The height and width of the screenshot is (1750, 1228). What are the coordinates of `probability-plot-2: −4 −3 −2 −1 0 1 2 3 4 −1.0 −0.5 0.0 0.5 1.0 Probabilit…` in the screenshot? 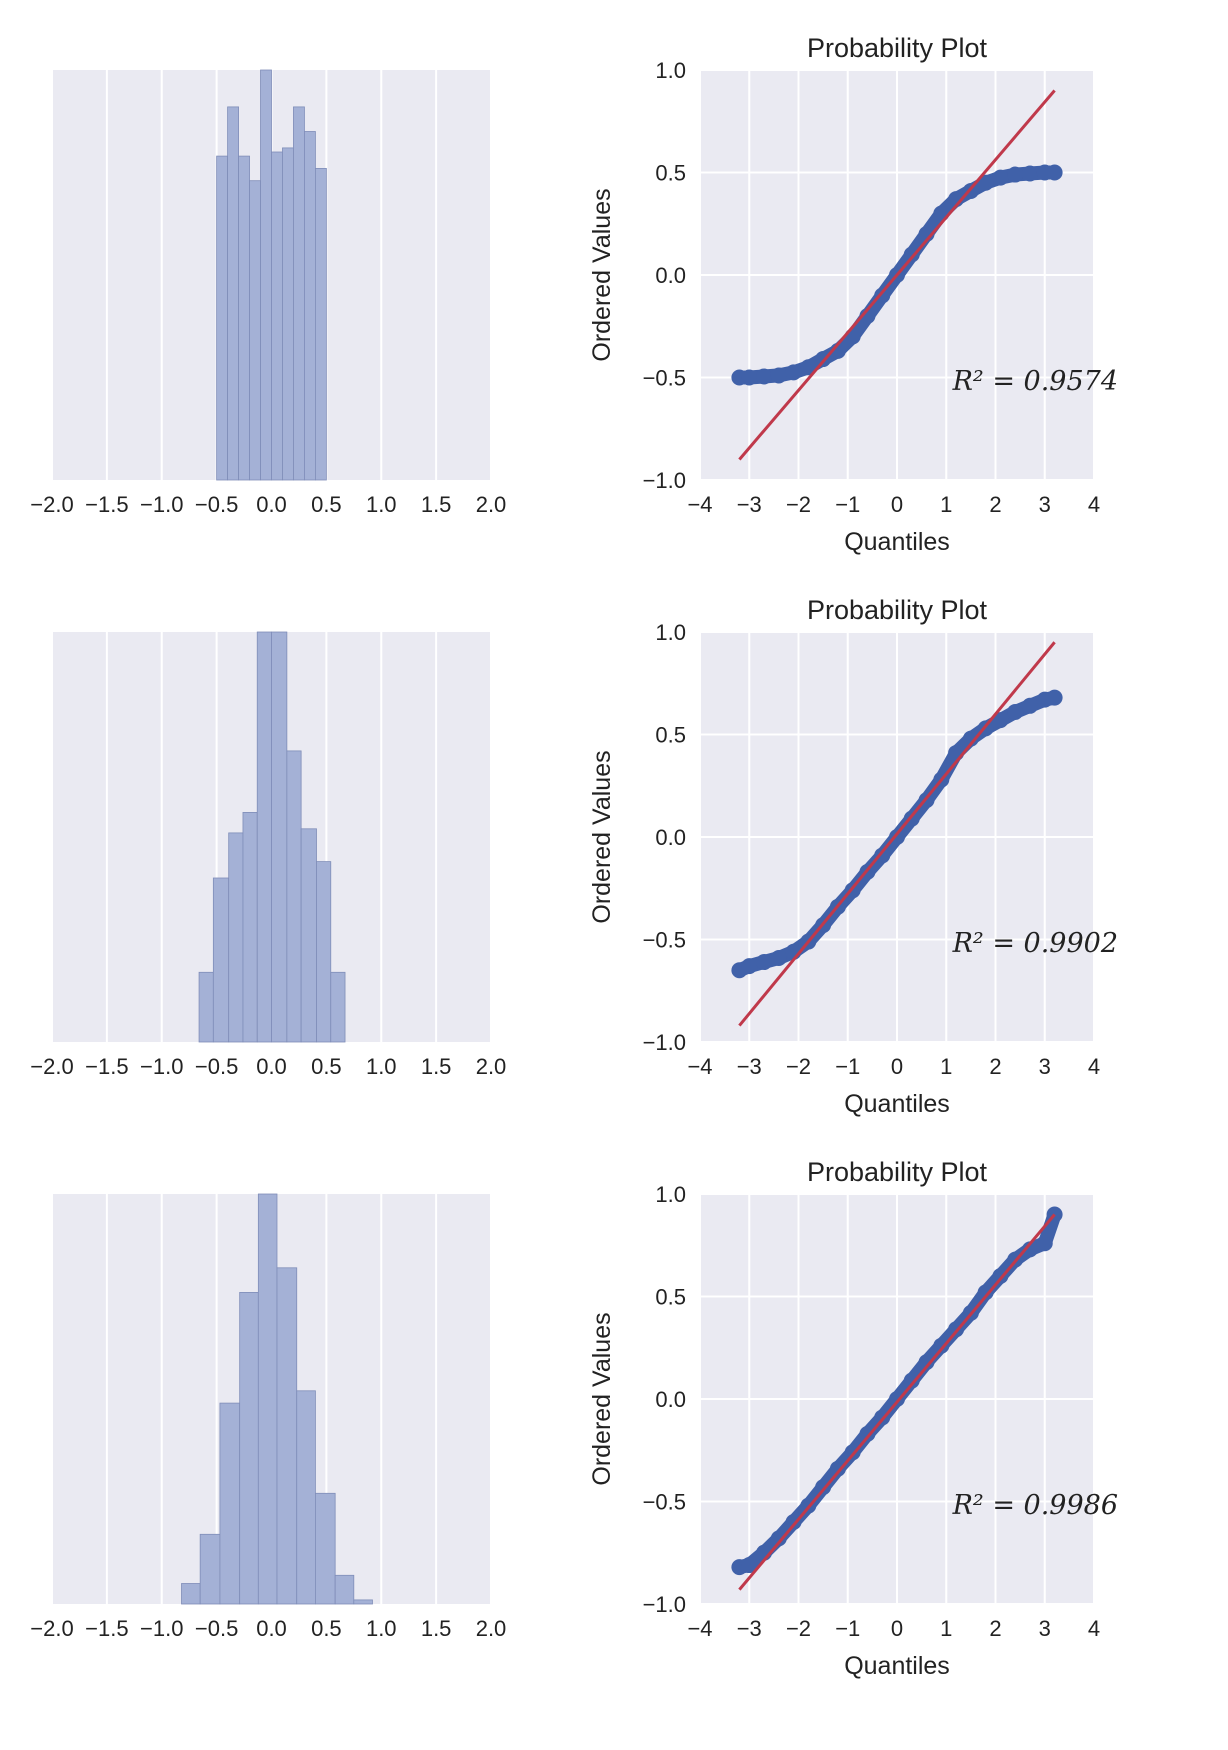 It's located at (853, 856).